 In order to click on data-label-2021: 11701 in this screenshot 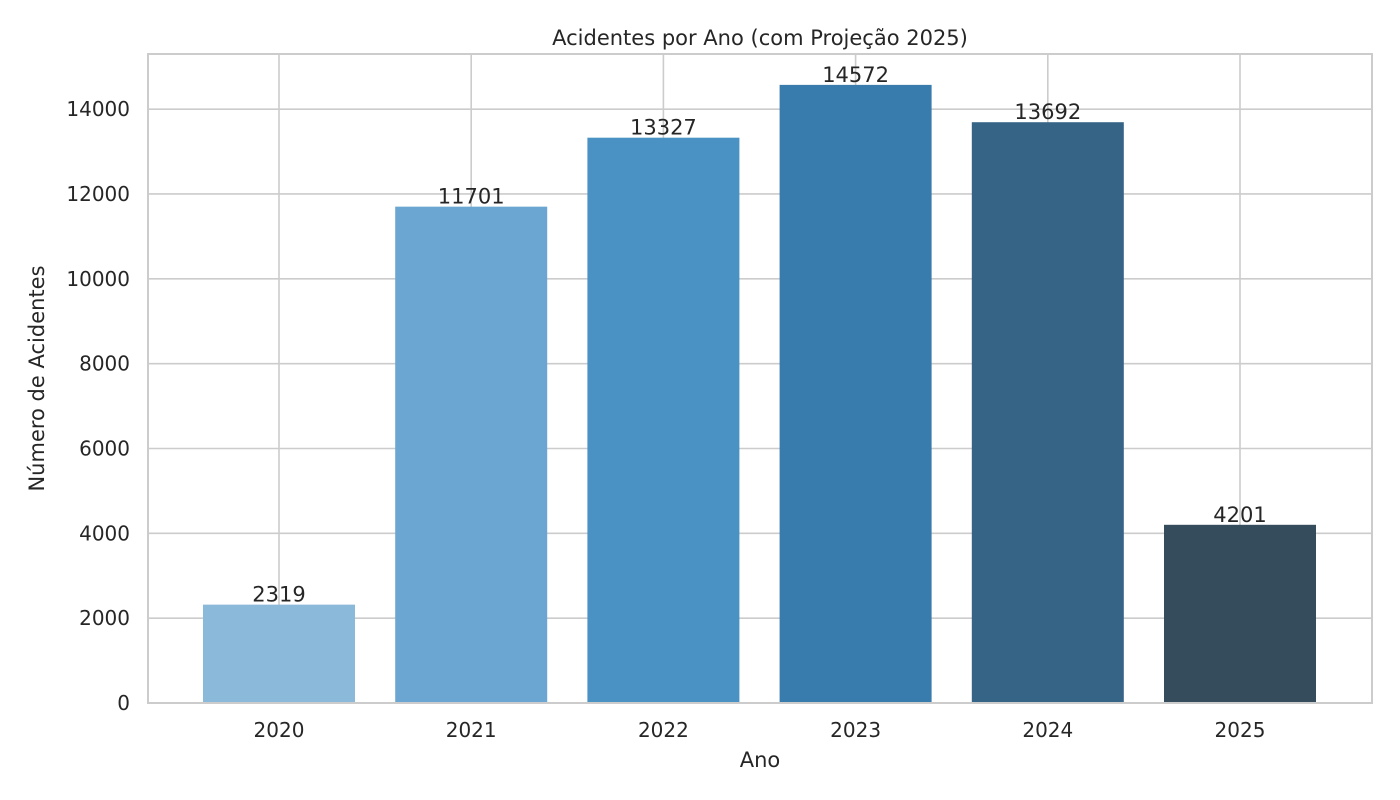, I will do `click(471, 197)`.